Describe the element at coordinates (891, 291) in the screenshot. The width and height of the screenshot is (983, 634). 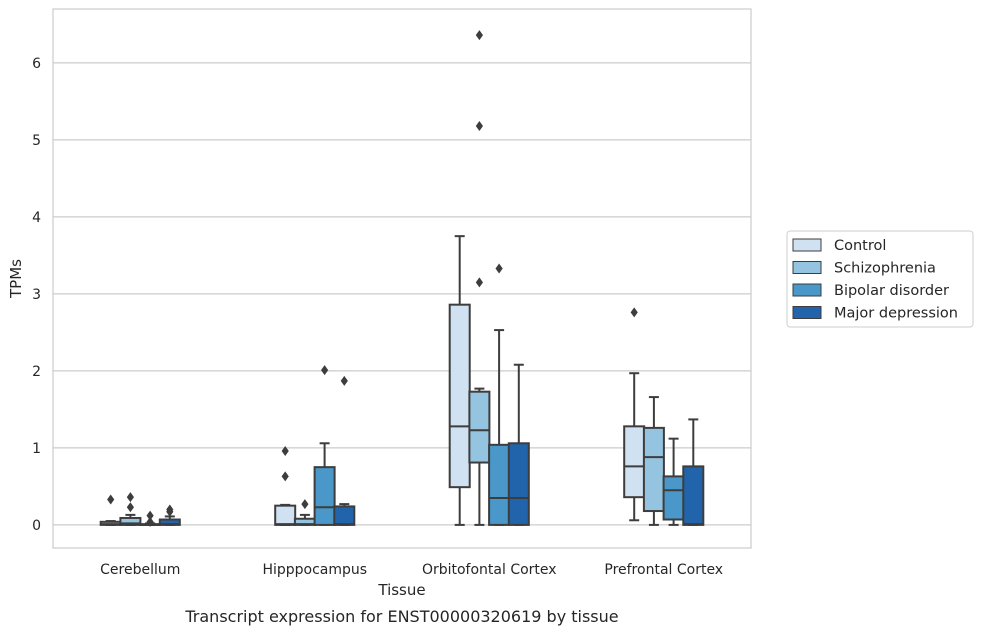
I see `legend-label: Bipolar disorder` at that location.